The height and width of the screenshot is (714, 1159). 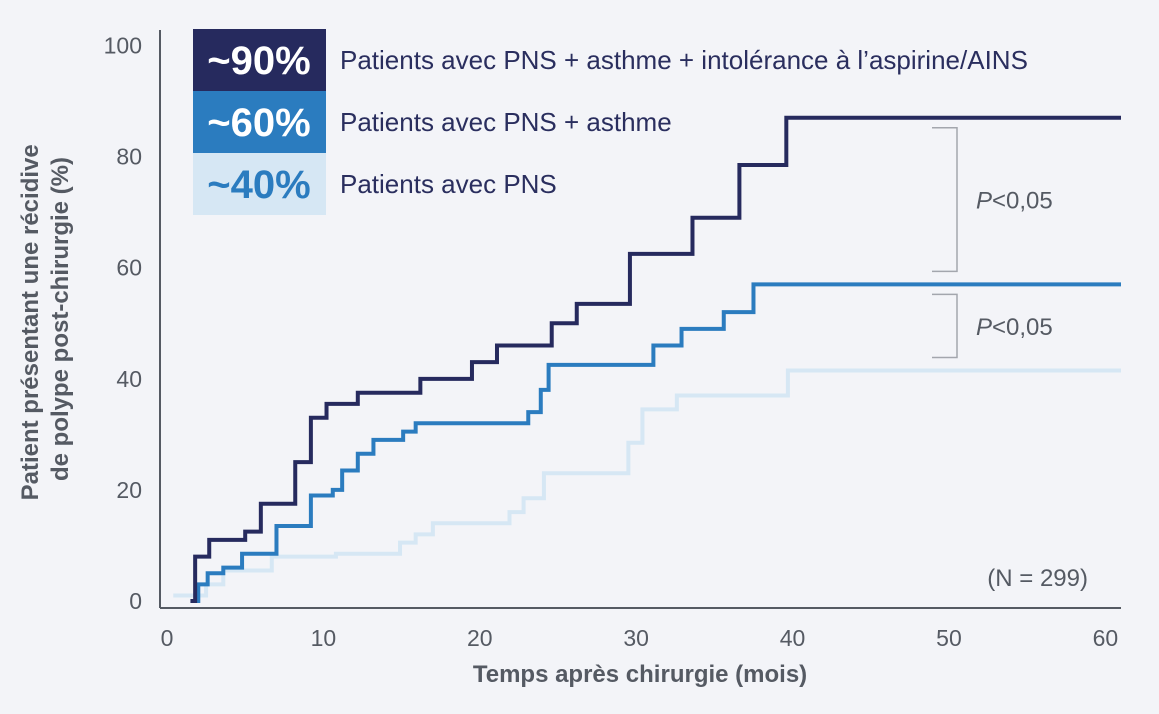 I want to click on x-axis-title: Temps après chirurgie (mois), so click(x=640, y=674).